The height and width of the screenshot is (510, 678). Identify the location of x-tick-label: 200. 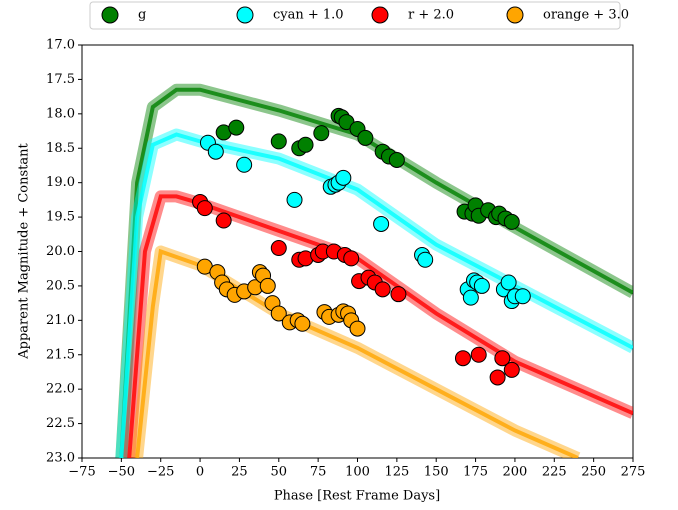
(515, 472).